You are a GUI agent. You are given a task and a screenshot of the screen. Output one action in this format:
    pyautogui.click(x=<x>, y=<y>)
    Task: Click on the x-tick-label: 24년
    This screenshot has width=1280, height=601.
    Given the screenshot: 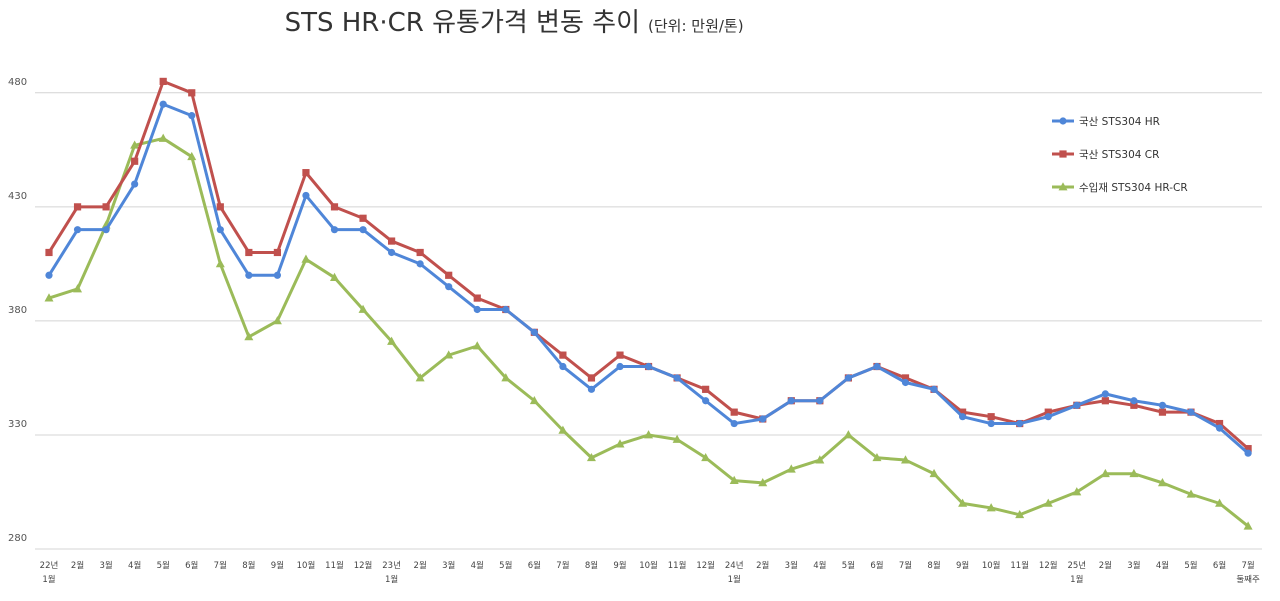 What is the action you would take?
    pyautogui.click(x=734, y=565)
    